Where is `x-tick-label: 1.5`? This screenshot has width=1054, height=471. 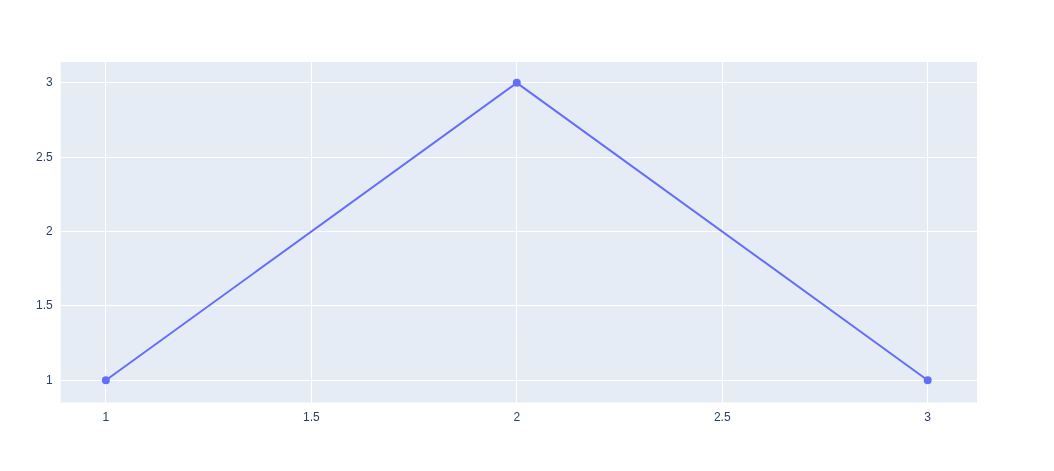 x-tick-label: 1.5 is located at coordinates (311, 417).